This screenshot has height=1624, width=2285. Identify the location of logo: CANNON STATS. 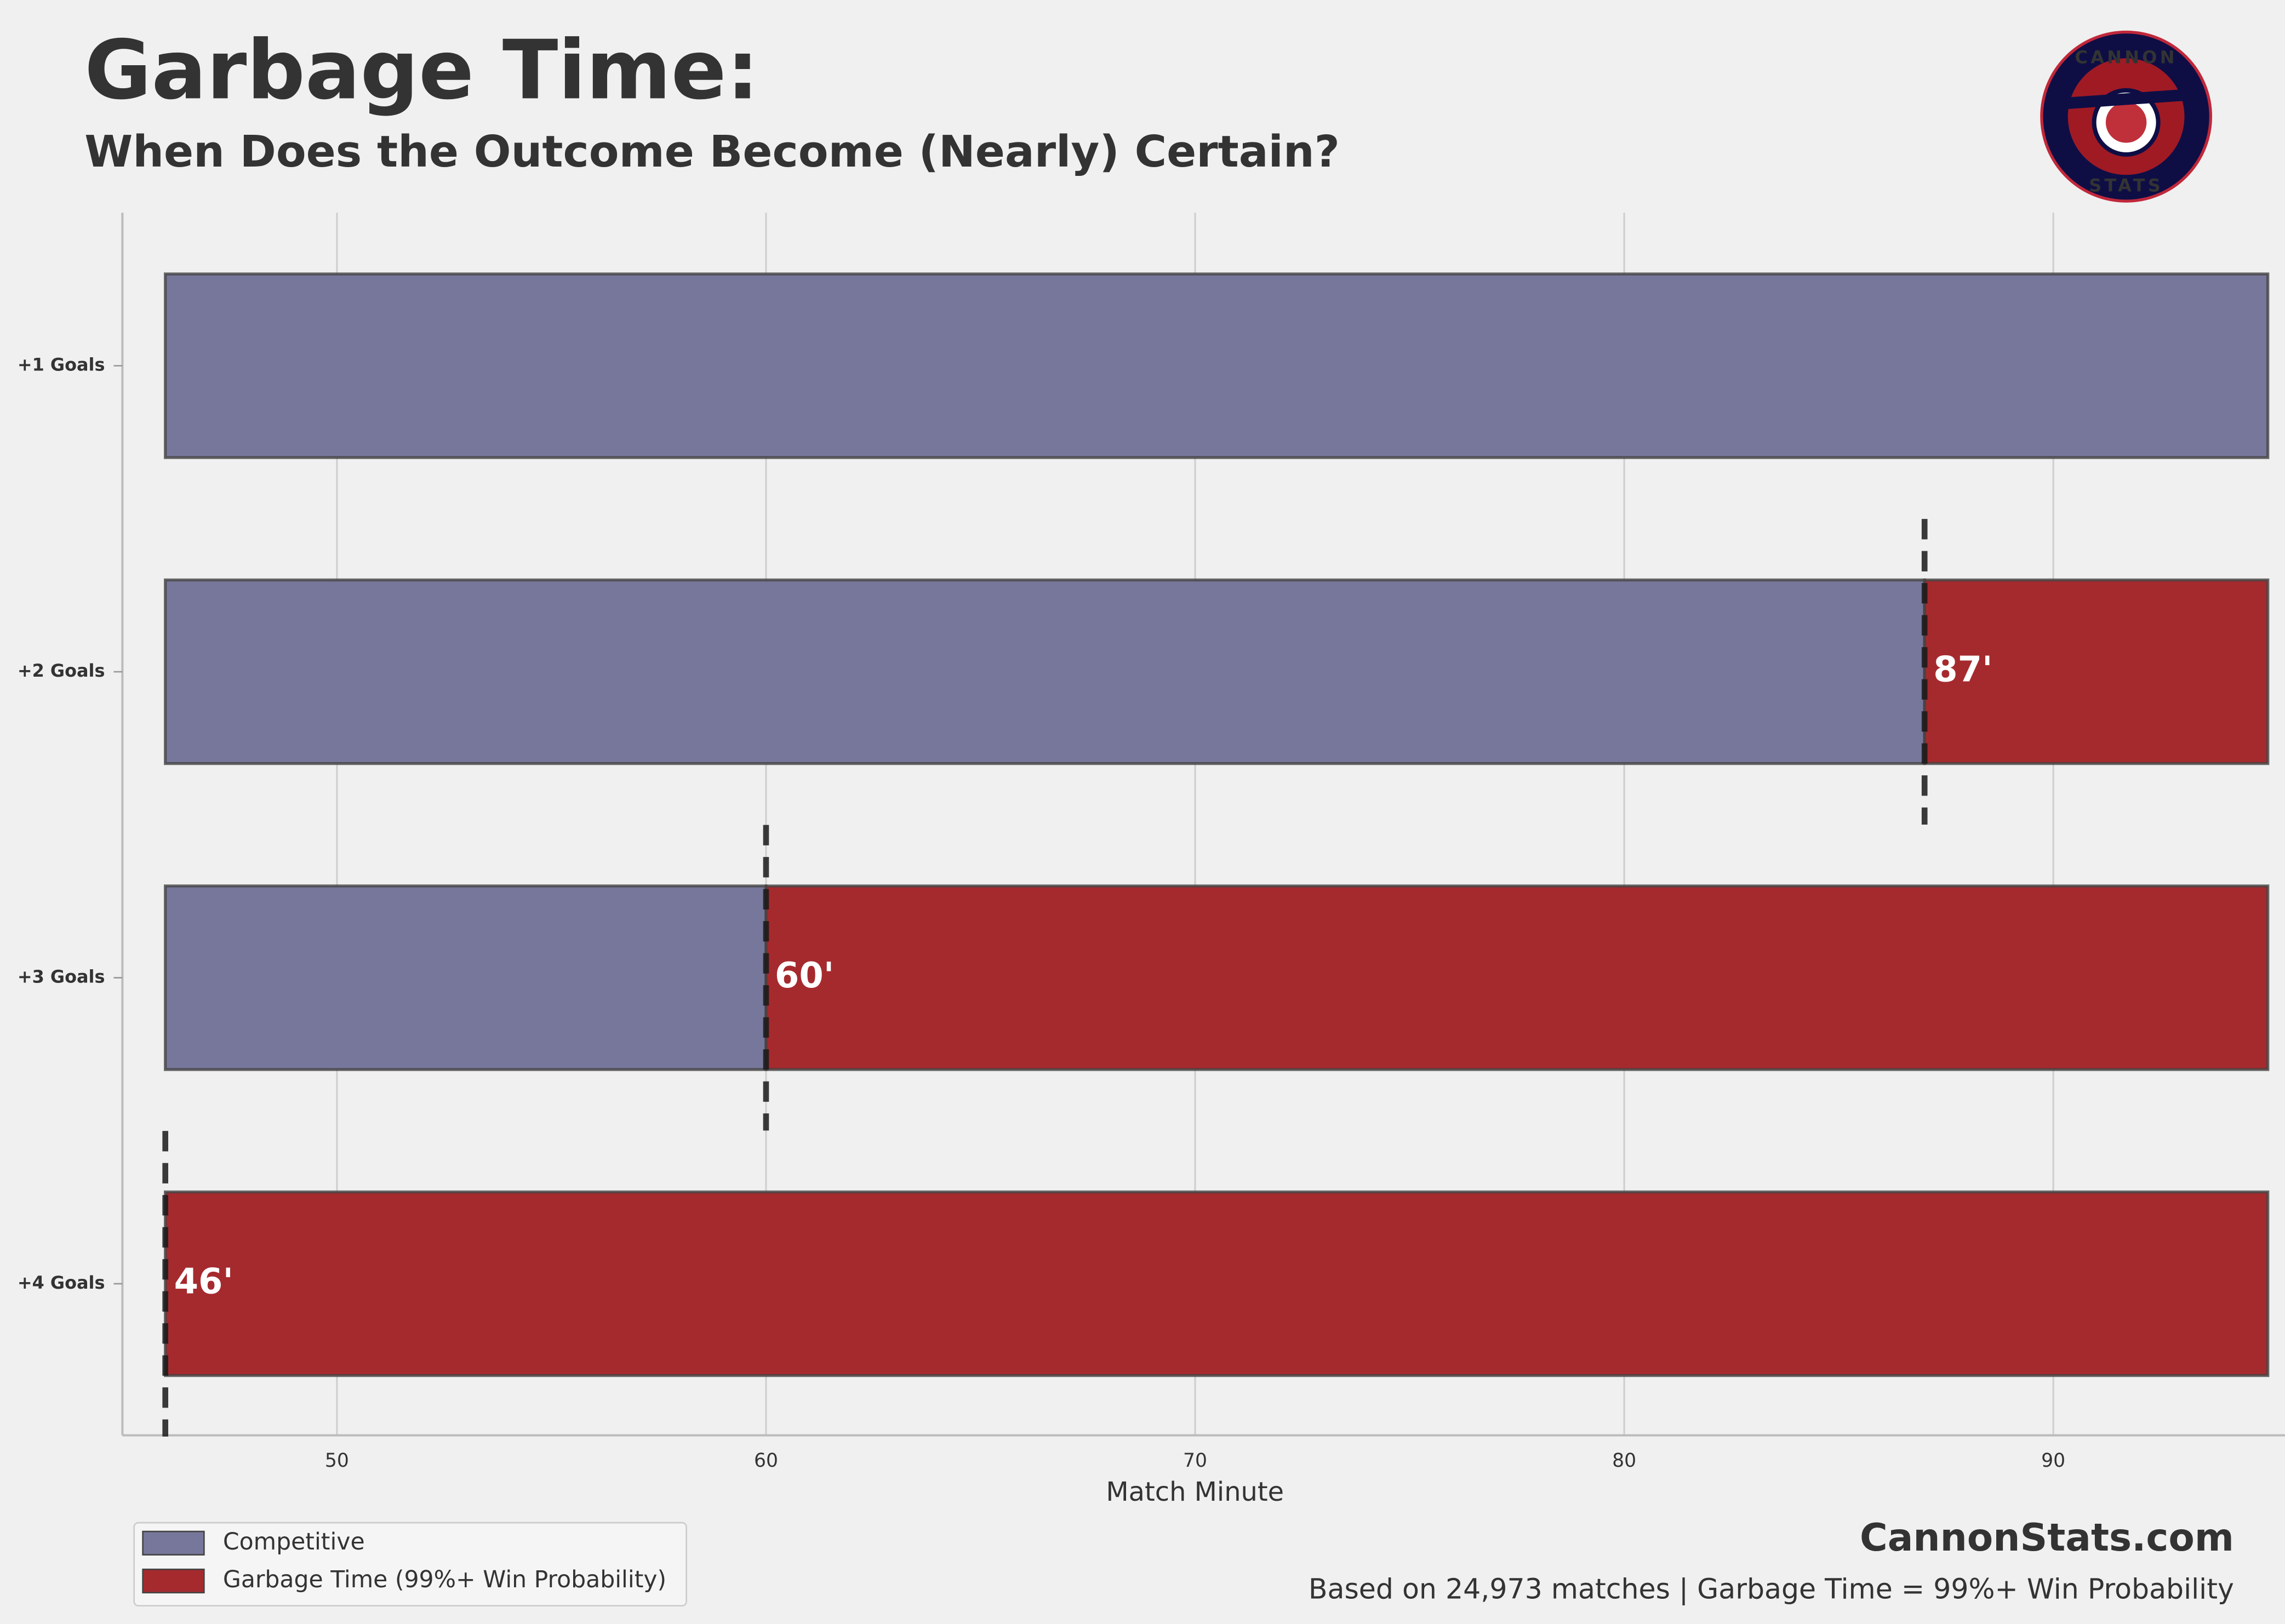
(2126, 116).